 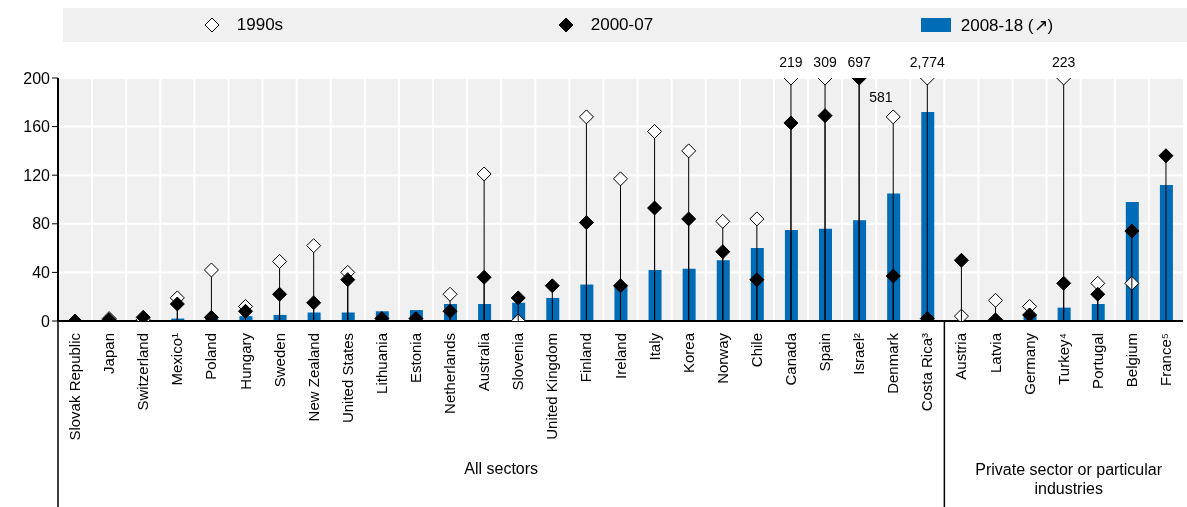 I want to click on x-tick-label: United Kingdom, so click(x=552, y=386).